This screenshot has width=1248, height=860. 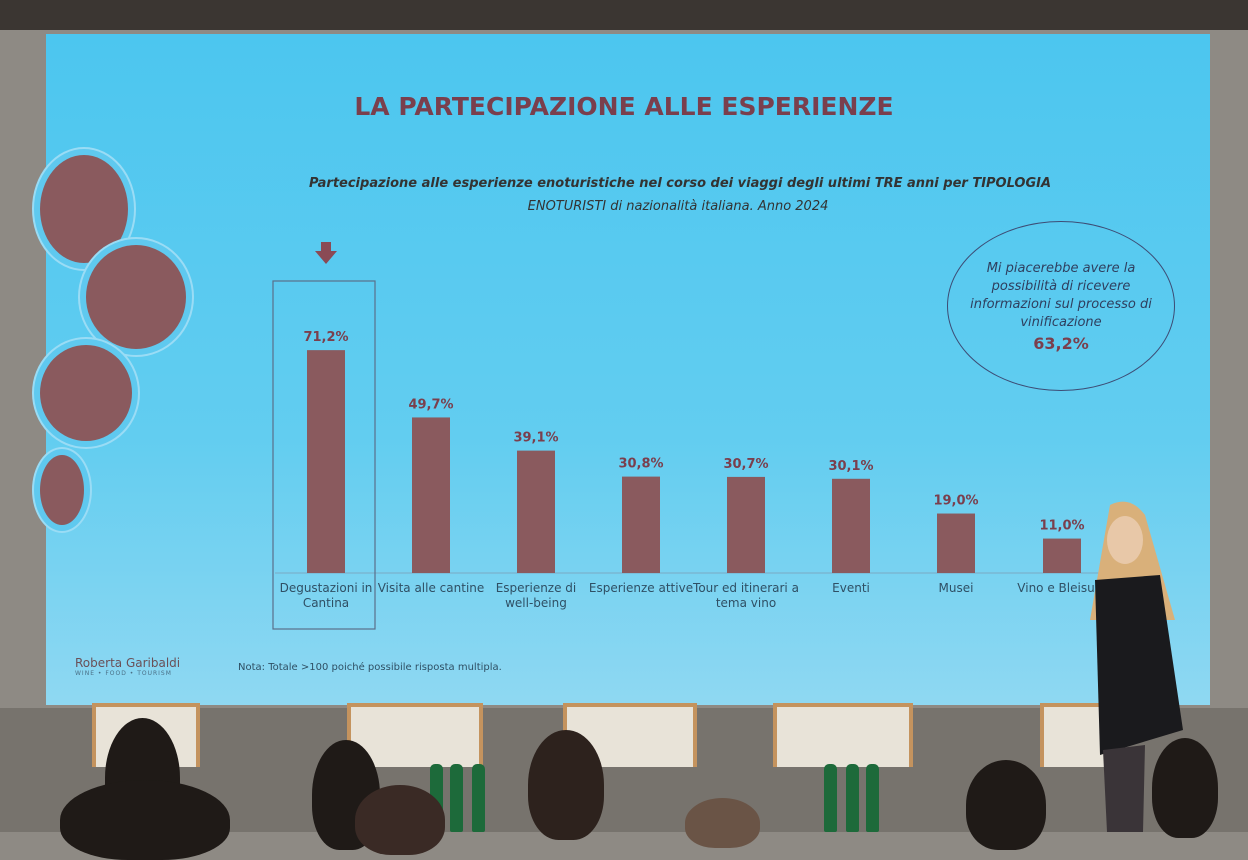 I want to click on category-label: Esperienze di well-being, so click(x=536, y=595).